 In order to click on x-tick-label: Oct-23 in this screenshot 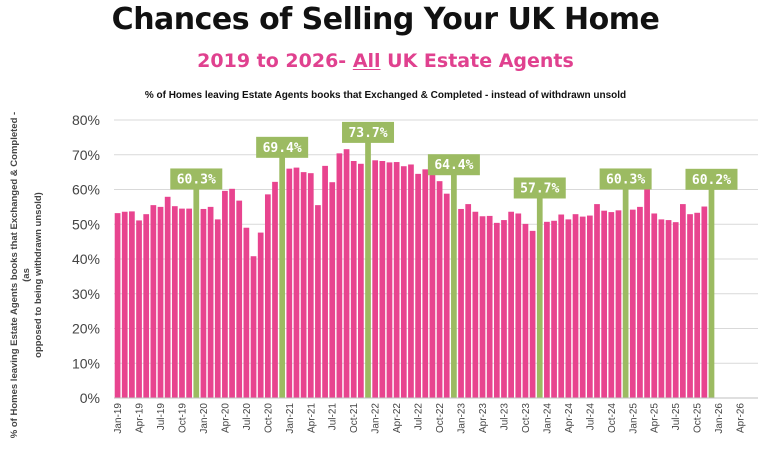, I will do `click(526, 418)`.